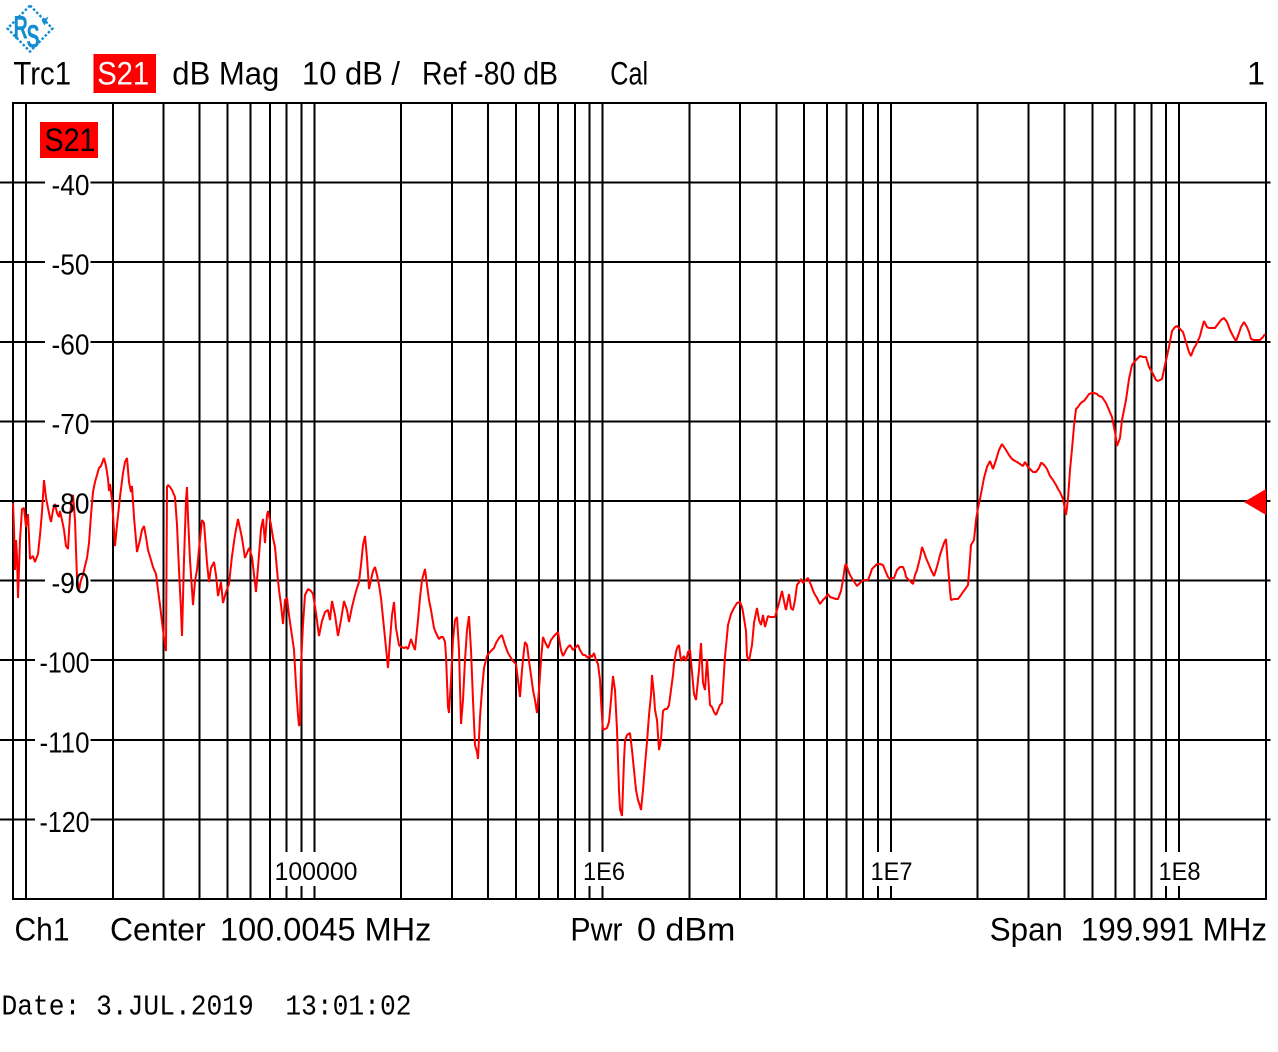 The width and height of the screenshot is (1278, 1052). I want to click on svg-text: Cal, so click(629, 74).